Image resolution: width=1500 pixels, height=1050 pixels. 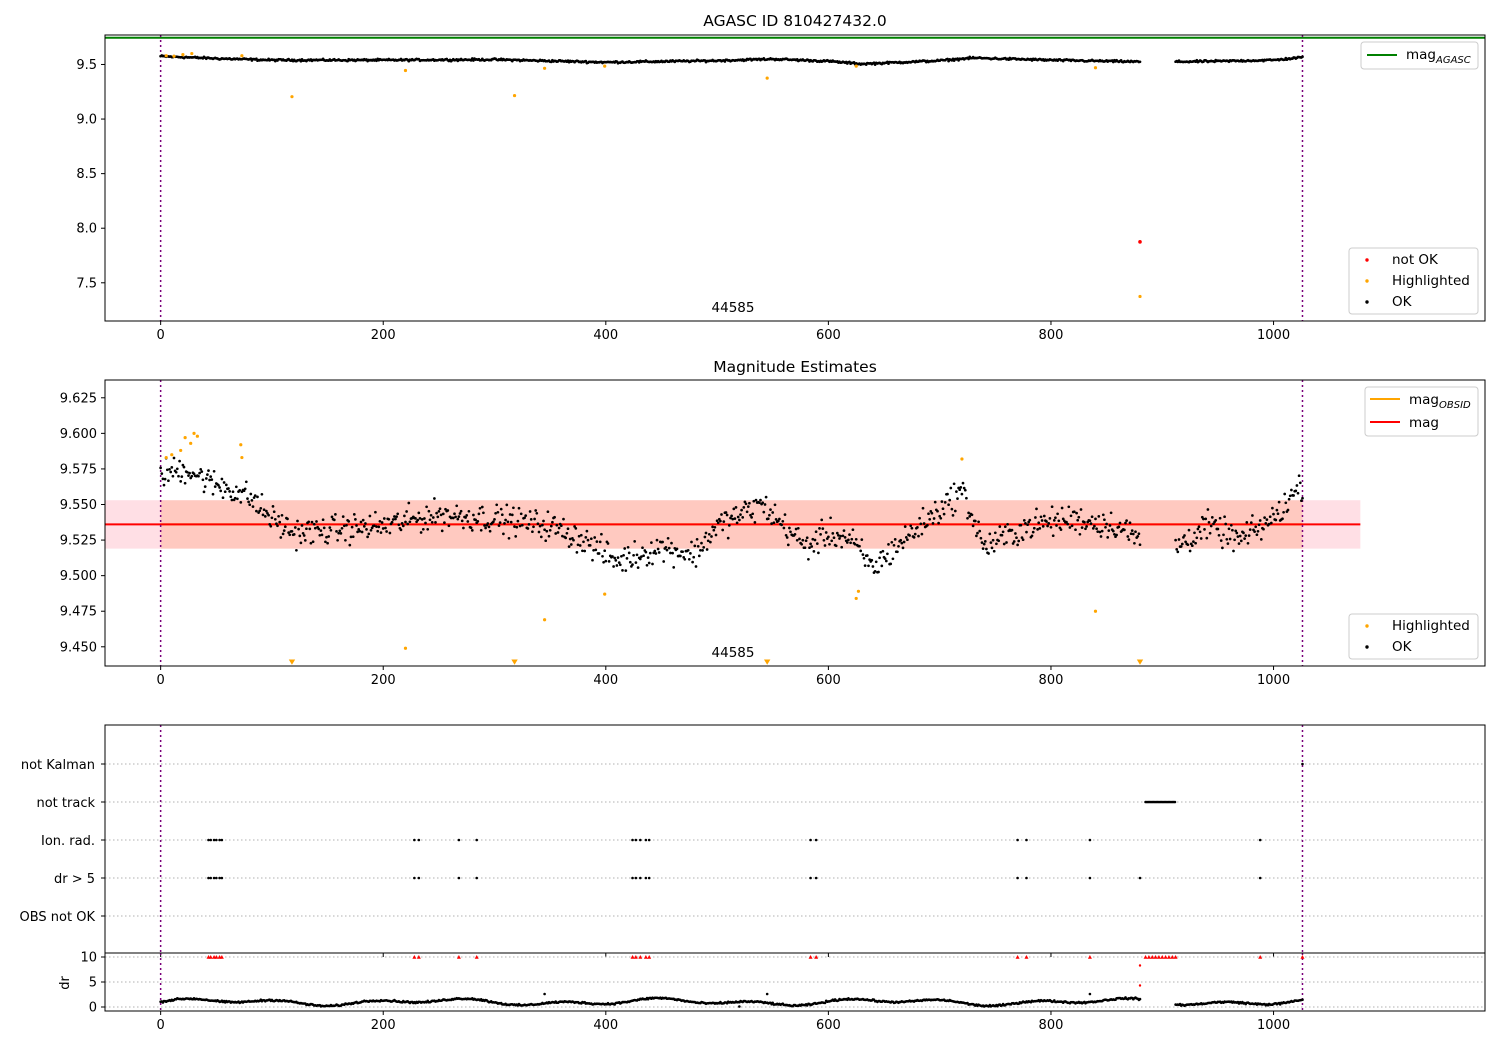 I want to click on panel2-xtick-label: 200, so click(x=383, y=680).